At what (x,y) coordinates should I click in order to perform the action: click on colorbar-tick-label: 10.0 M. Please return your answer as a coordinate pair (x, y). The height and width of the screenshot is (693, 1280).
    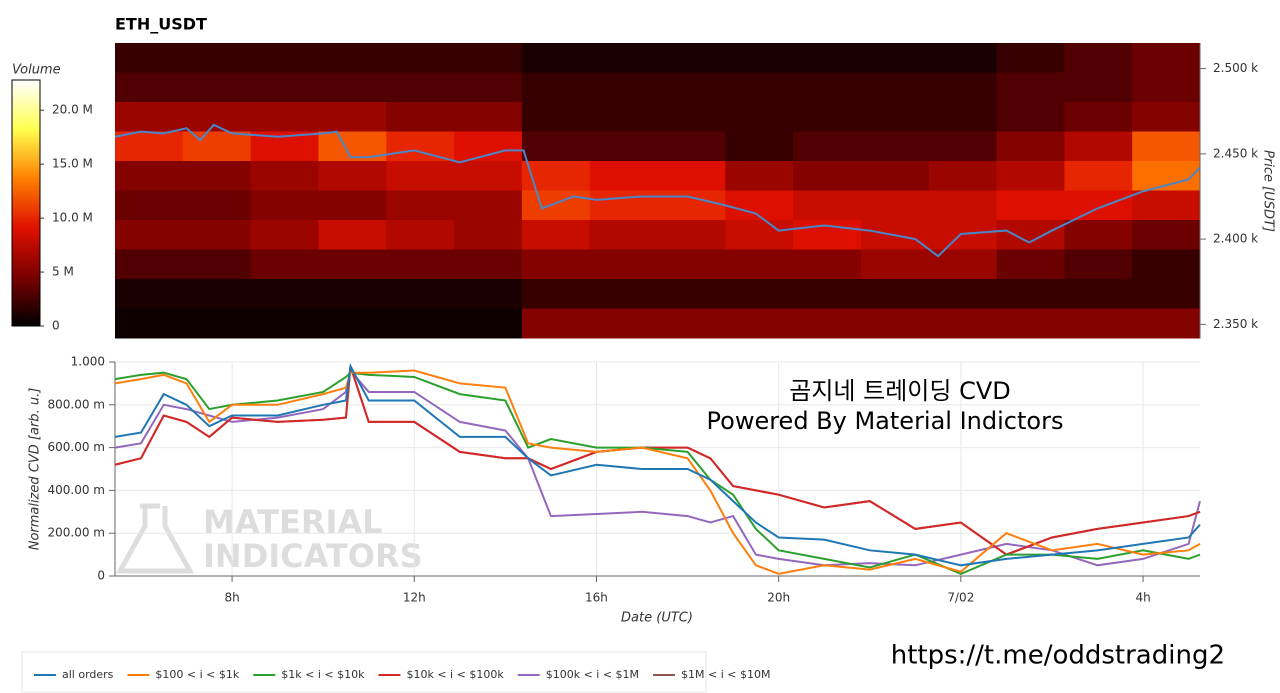
    Looking at the image, I should click on (72, 218).